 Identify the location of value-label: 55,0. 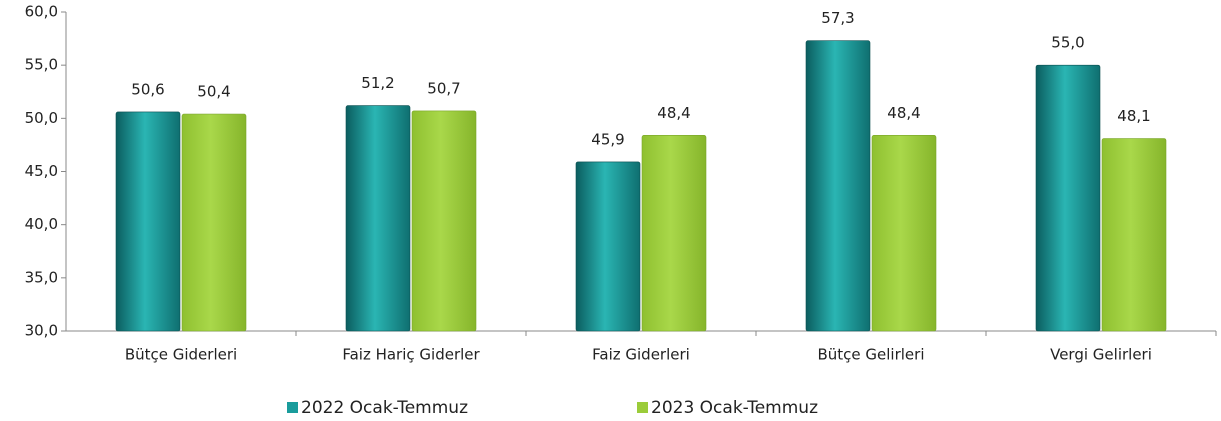
(1067, 43).